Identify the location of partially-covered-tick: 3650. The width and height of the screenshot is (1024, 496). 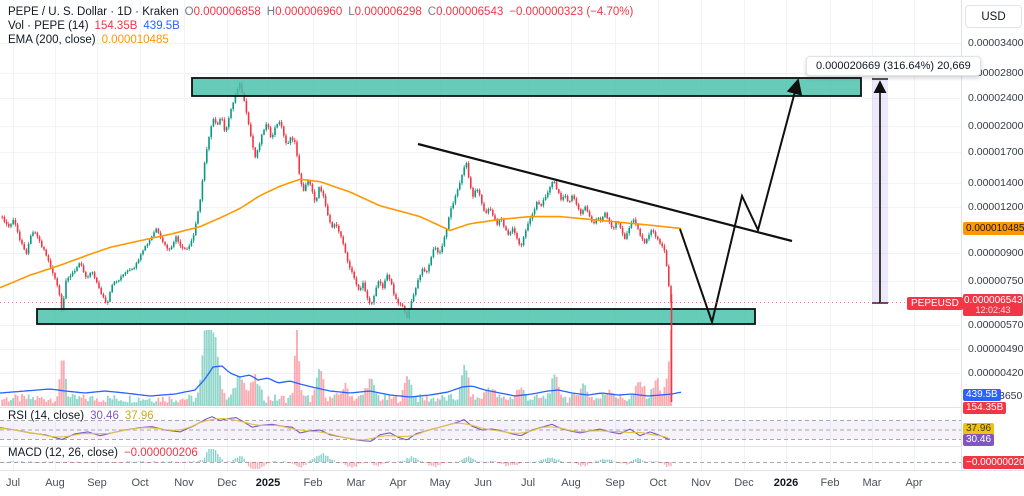
(1011, 396).